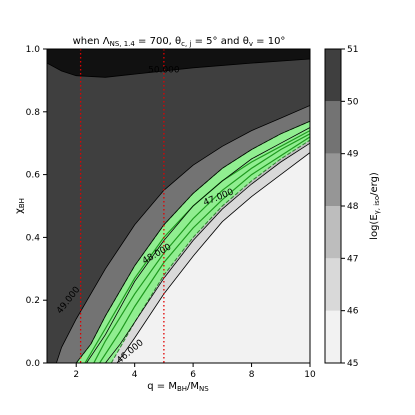  Describe the element at coordinates (178, 387) in the screenshot. I see `x-axis-label: q = MBH/MNS` at that location.